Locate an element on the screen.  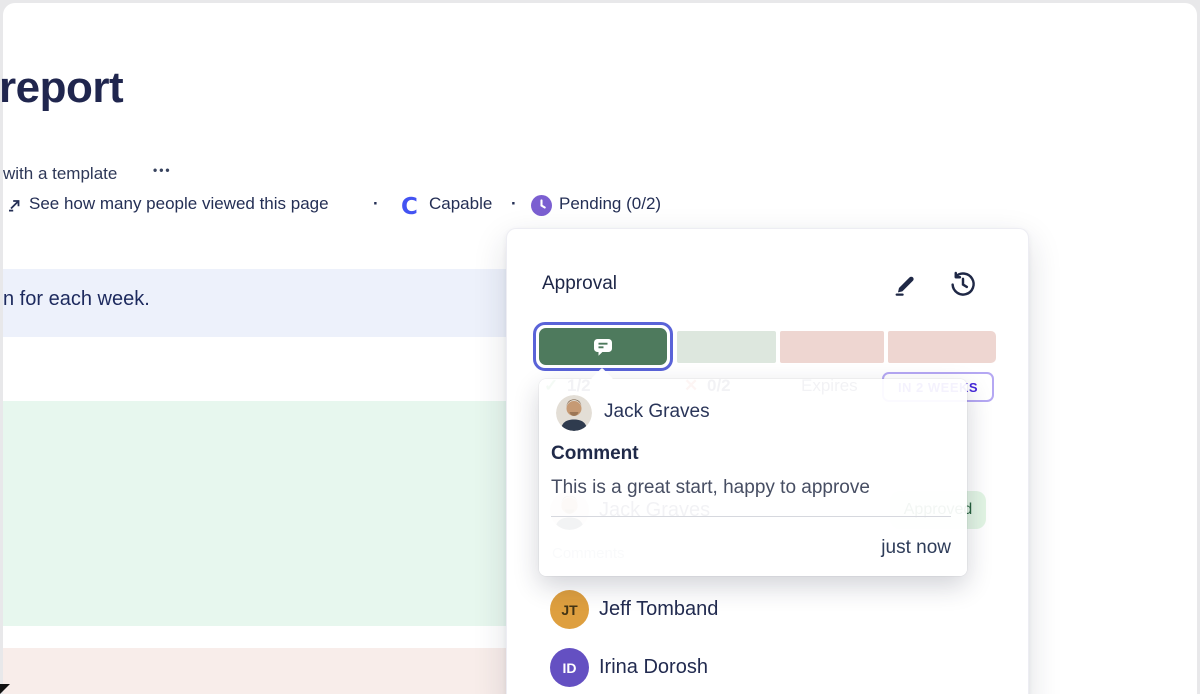
avatar-initials: ID is located at coordinates (569, 667).